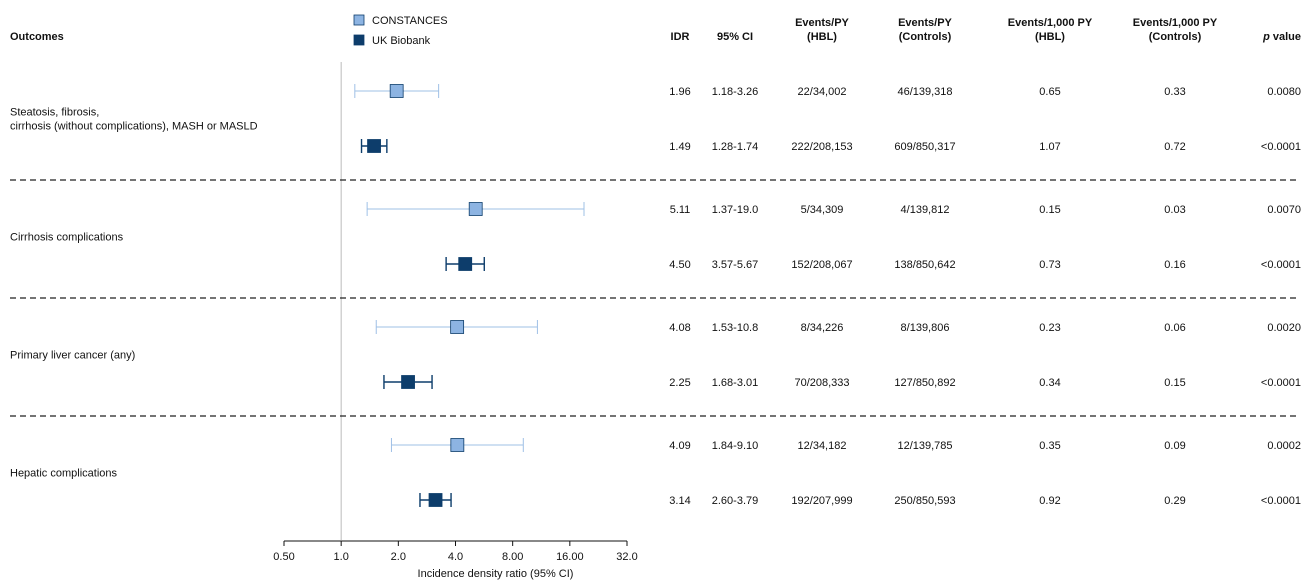 This screenshot has width=1304, height=581. I want to click on cell-idr: 3.14, so click(679, 501).